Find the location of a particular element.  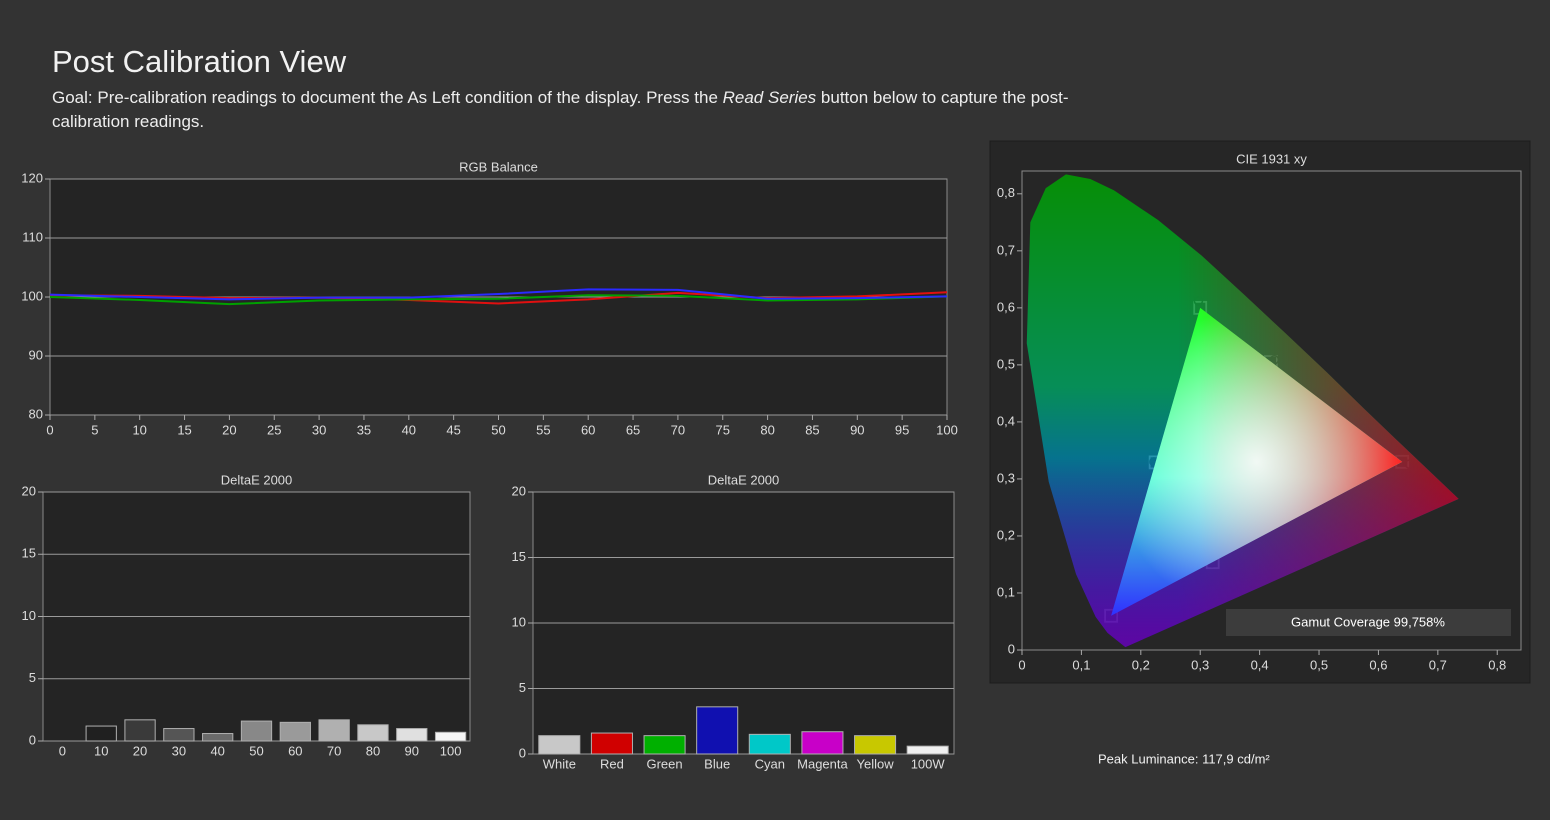

x-tick-label: Green is located at coordinates (664, 763).